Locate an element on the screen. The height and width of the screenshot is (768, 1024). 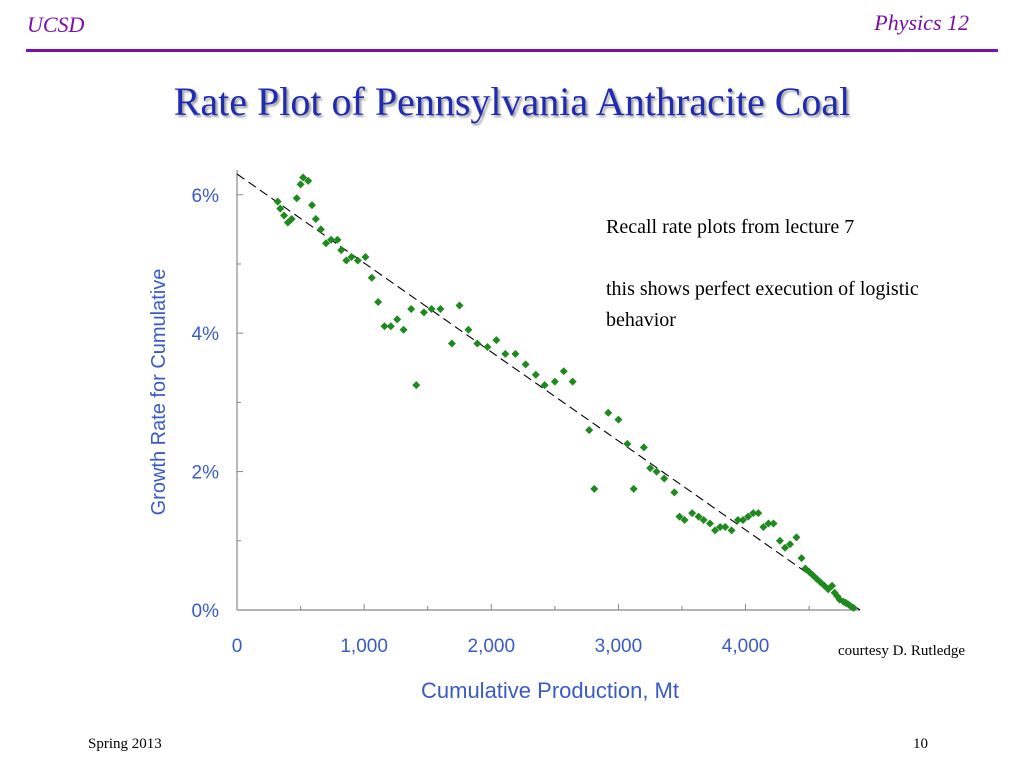
x-axis-label: Cumulative Production, Mt is located at coordinates (550, 690).